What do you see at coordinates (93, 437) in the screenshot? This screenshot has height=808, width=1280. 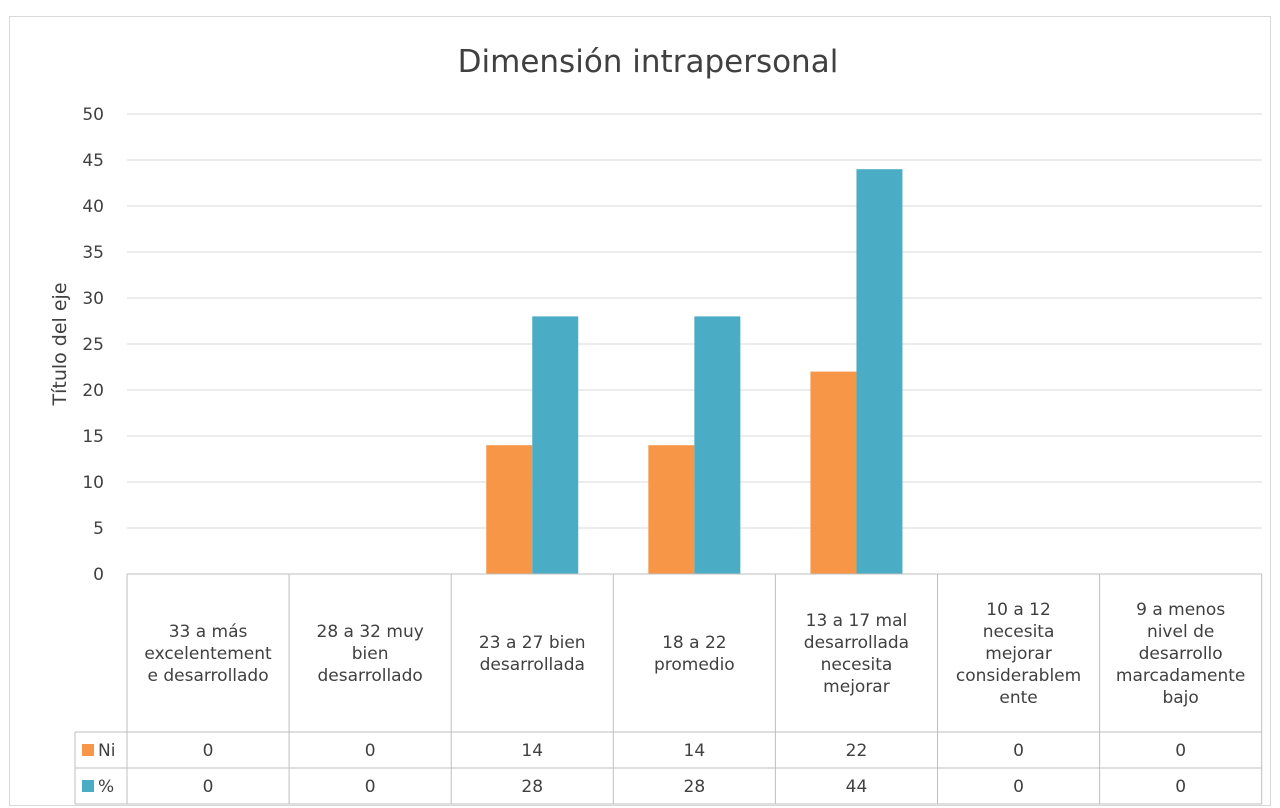 I see `y-tick-label: 15` at bounding box center [93, 437].